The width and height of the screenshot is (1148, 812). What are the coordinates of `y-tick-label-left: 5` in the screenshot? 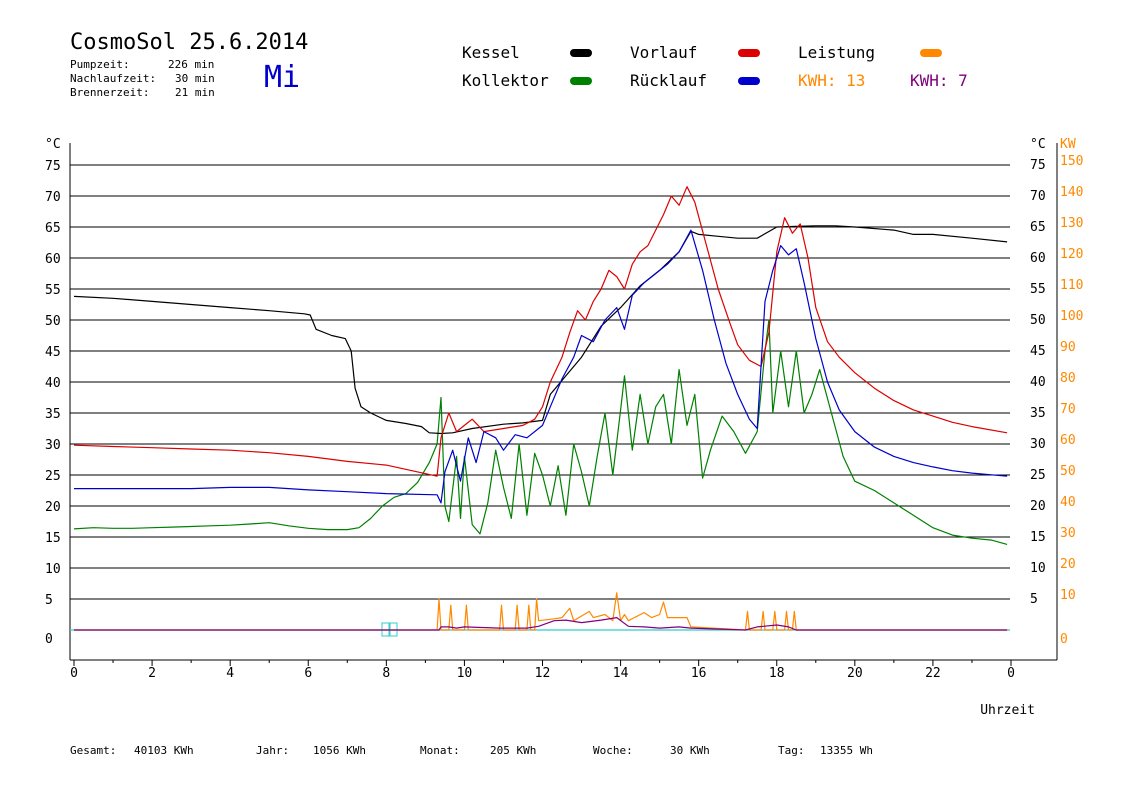 It's located at (49, 600).